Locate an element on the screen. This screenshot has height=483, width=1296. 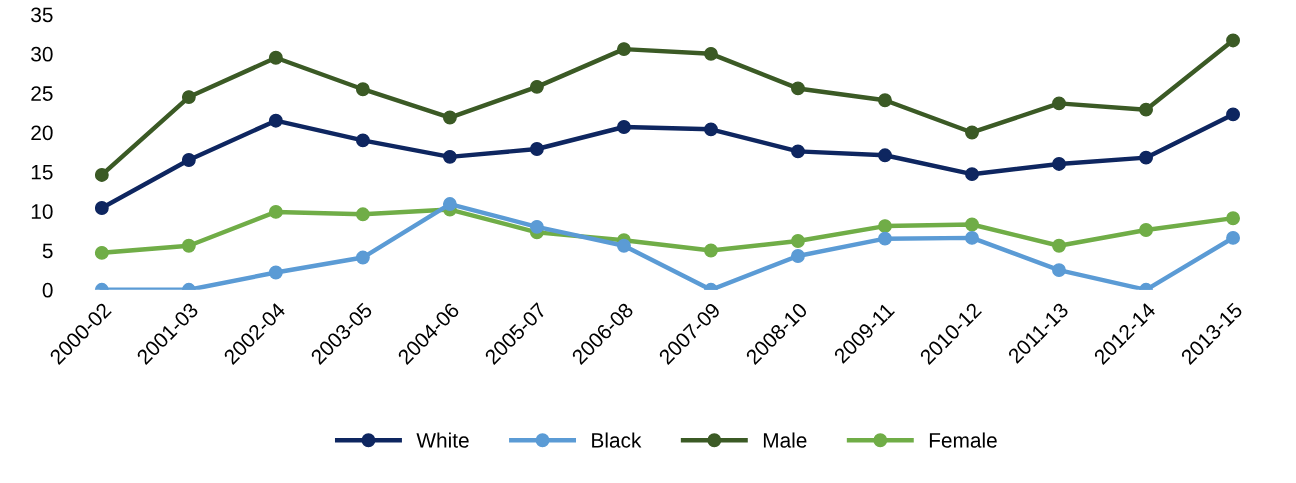
legend-label: Black is located at coordinates (617, 440).